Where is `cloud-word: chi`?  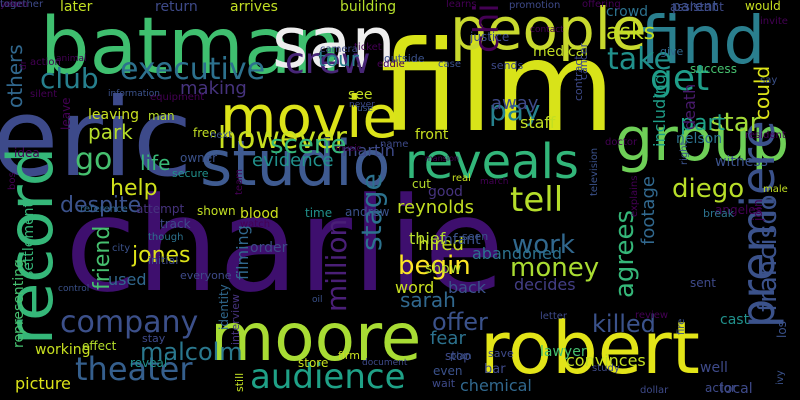 cloud-word: chi is located at coordinates (487, 28).